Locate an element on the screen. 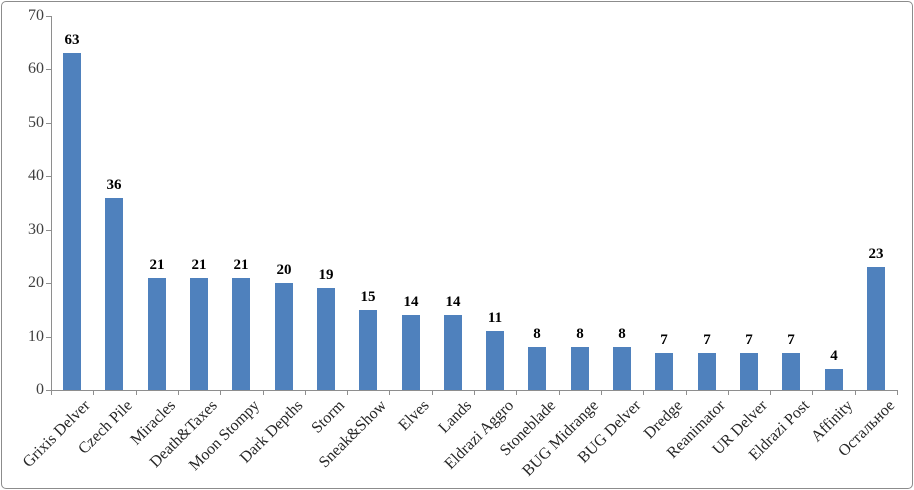  y-axis-tick-label: 70 is located at coordinates (36, 15).